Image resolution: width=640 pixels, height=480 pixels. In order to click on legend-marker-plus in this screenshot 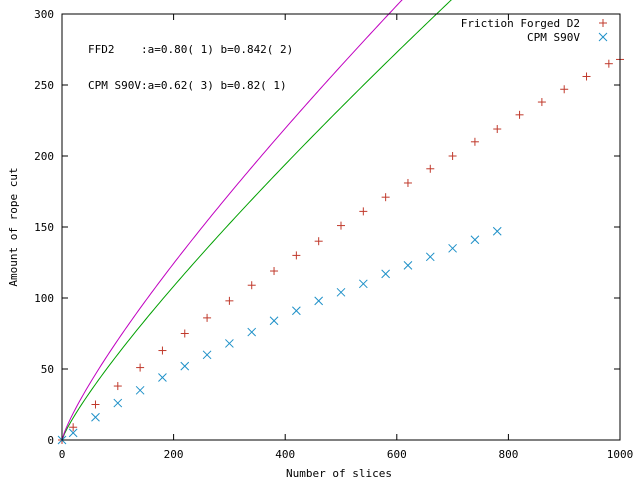, I will do `click(603, 23)`.